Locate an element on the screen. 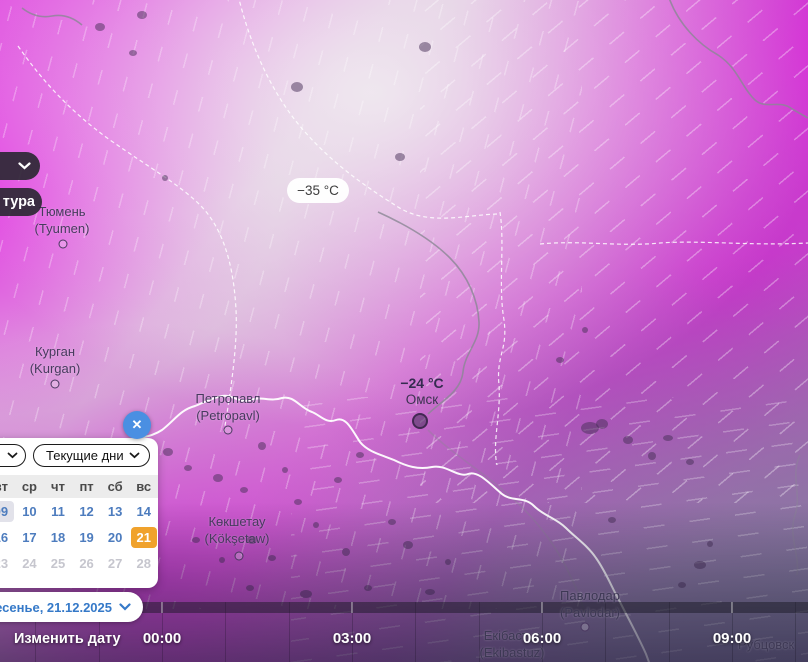 The image size is (808, 662). city-label-omsk: Омск is located at coordinates (422, 399).